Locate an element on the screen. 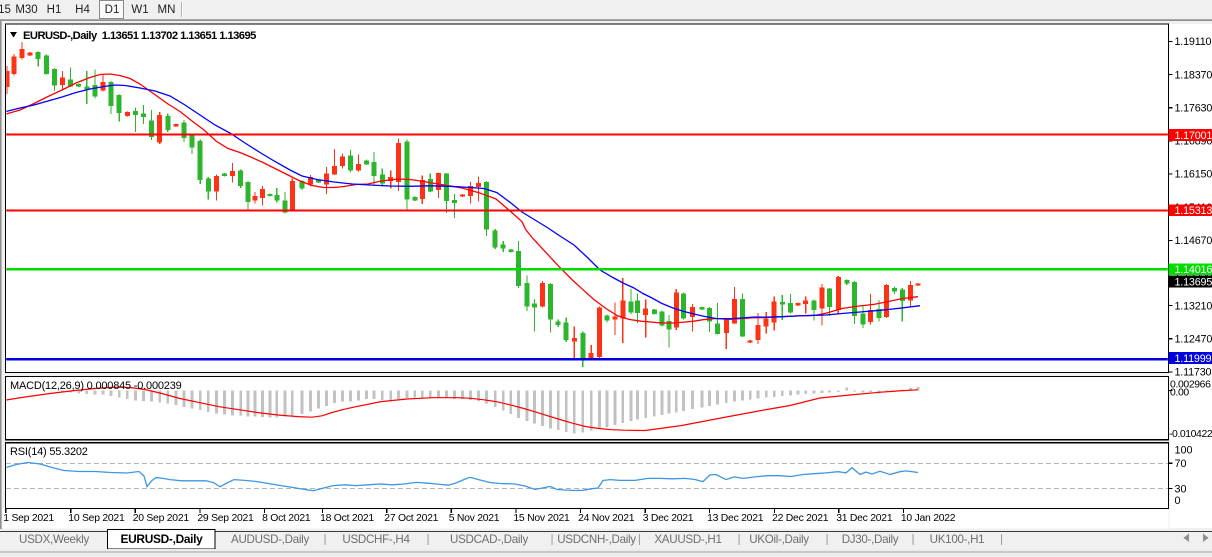  svg-text: 8 Oct 2021 is located at coordinates (286, 518).